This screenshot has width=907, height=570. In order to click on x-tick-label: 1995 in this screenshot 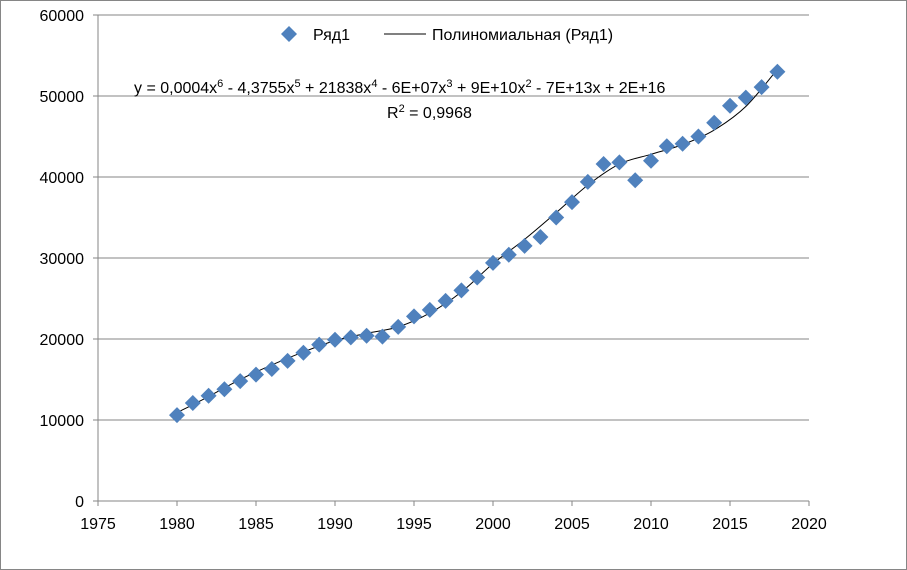, I will do `click(414, 524)`.